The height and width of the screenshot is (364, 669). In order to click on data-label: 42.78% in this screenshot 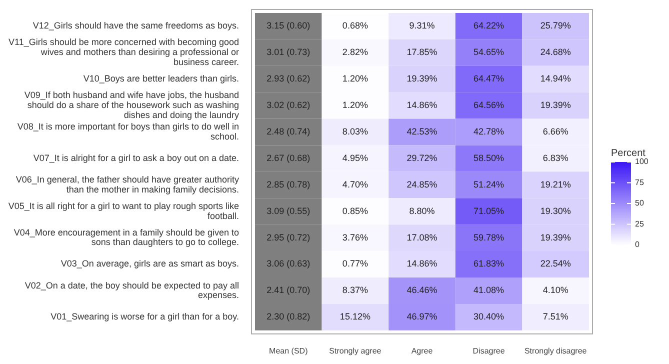, I will do `click(489, 131)`.